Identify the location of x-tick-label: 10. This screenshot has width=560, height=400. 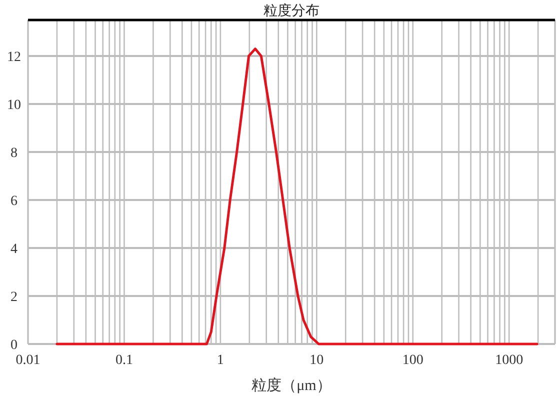
(317, 360).